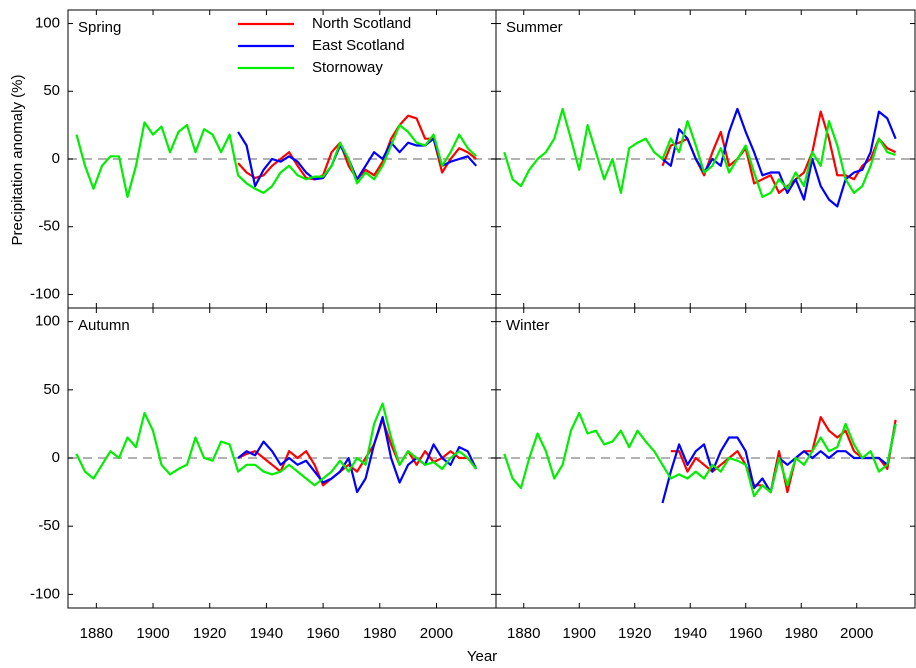 This screenshot has height=668, width=916. Describe the element at coordinates (361, 23) in the screenshot. I see `legend-label: North Scotland` at that location.